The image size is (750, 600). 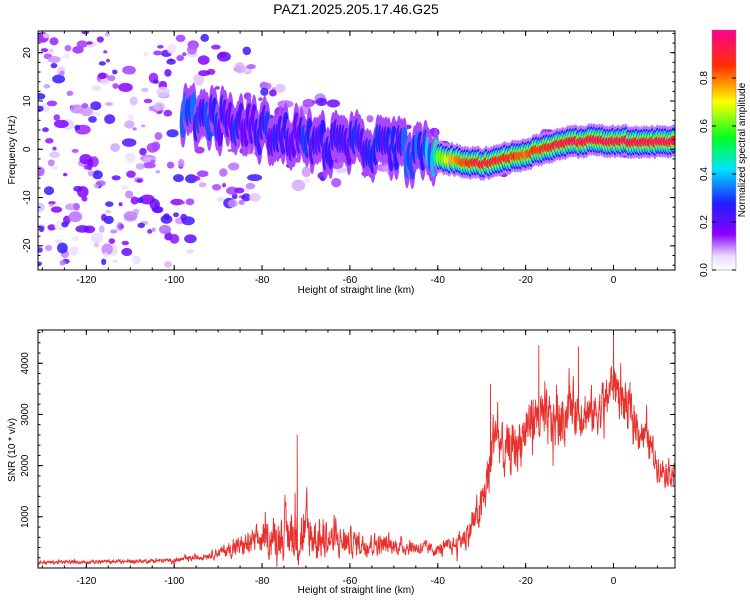 I want to click on y-tick-label: 3000, so click(x=25, y=414).